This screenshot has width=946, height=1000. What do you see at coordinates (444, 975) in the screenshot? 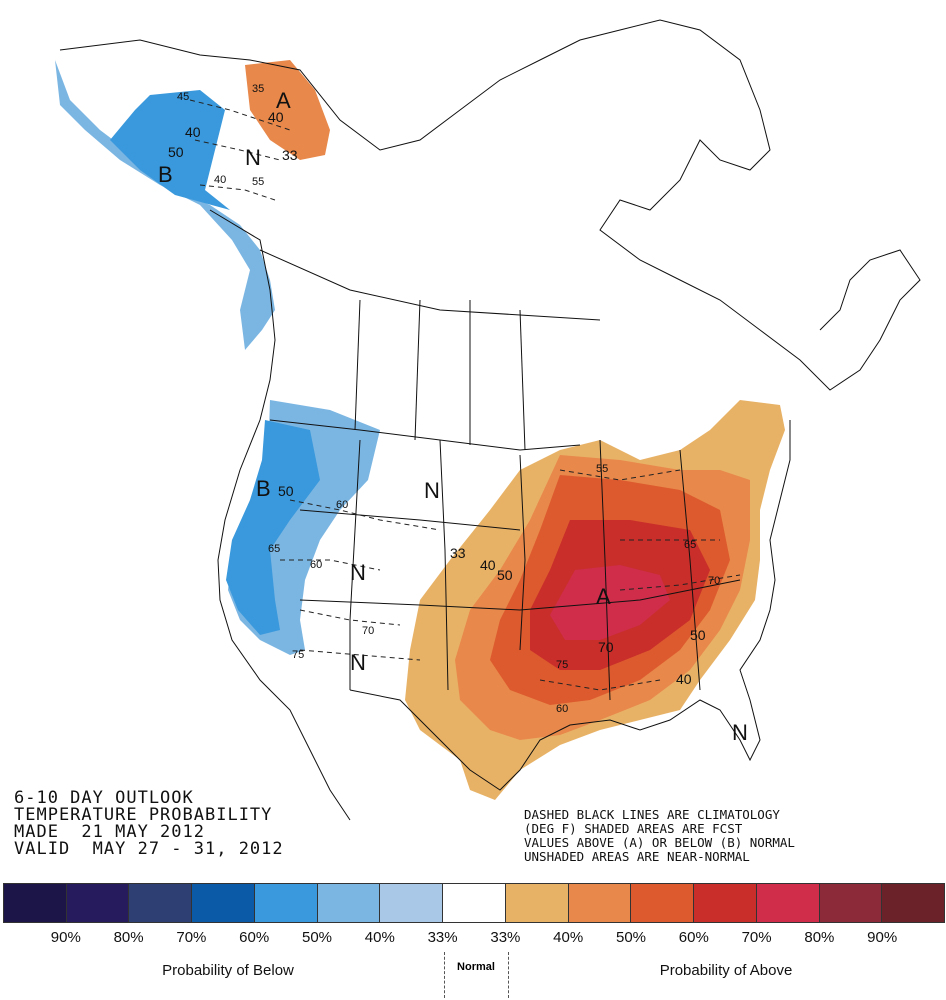
I see `normal-divider-left` at bounding box center [444, 975].